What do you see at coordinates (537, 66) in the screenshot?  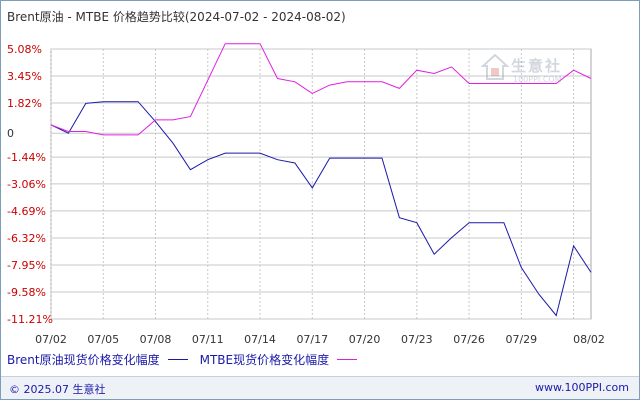 I see `watermark-name: 生意社` at bounding box center [537, 66].